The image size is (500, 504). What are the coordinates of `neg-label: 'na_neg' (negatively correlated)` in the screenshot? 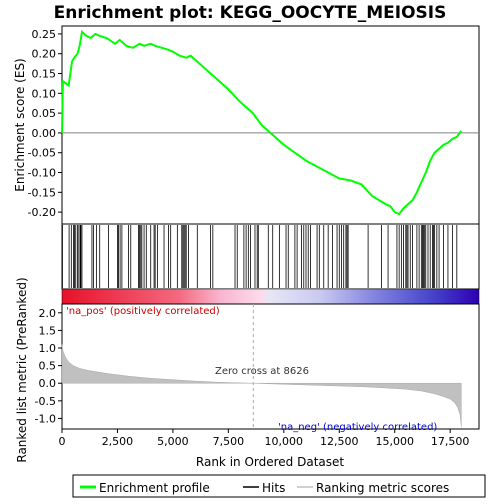 It's located at (357, 427).